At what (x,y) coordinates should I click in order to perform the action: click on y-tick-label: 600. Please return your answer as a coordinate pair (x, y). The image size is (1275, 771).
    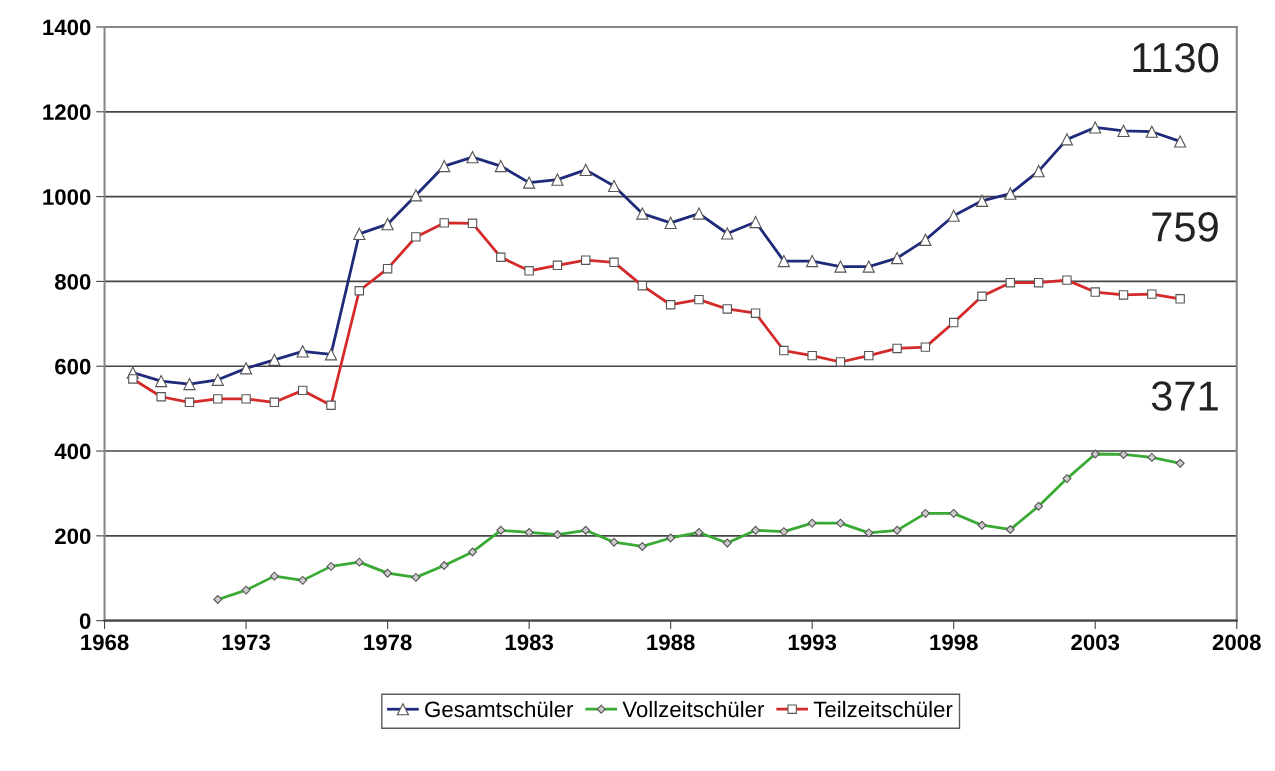
    Looking at the image, I should click on (73, 366).